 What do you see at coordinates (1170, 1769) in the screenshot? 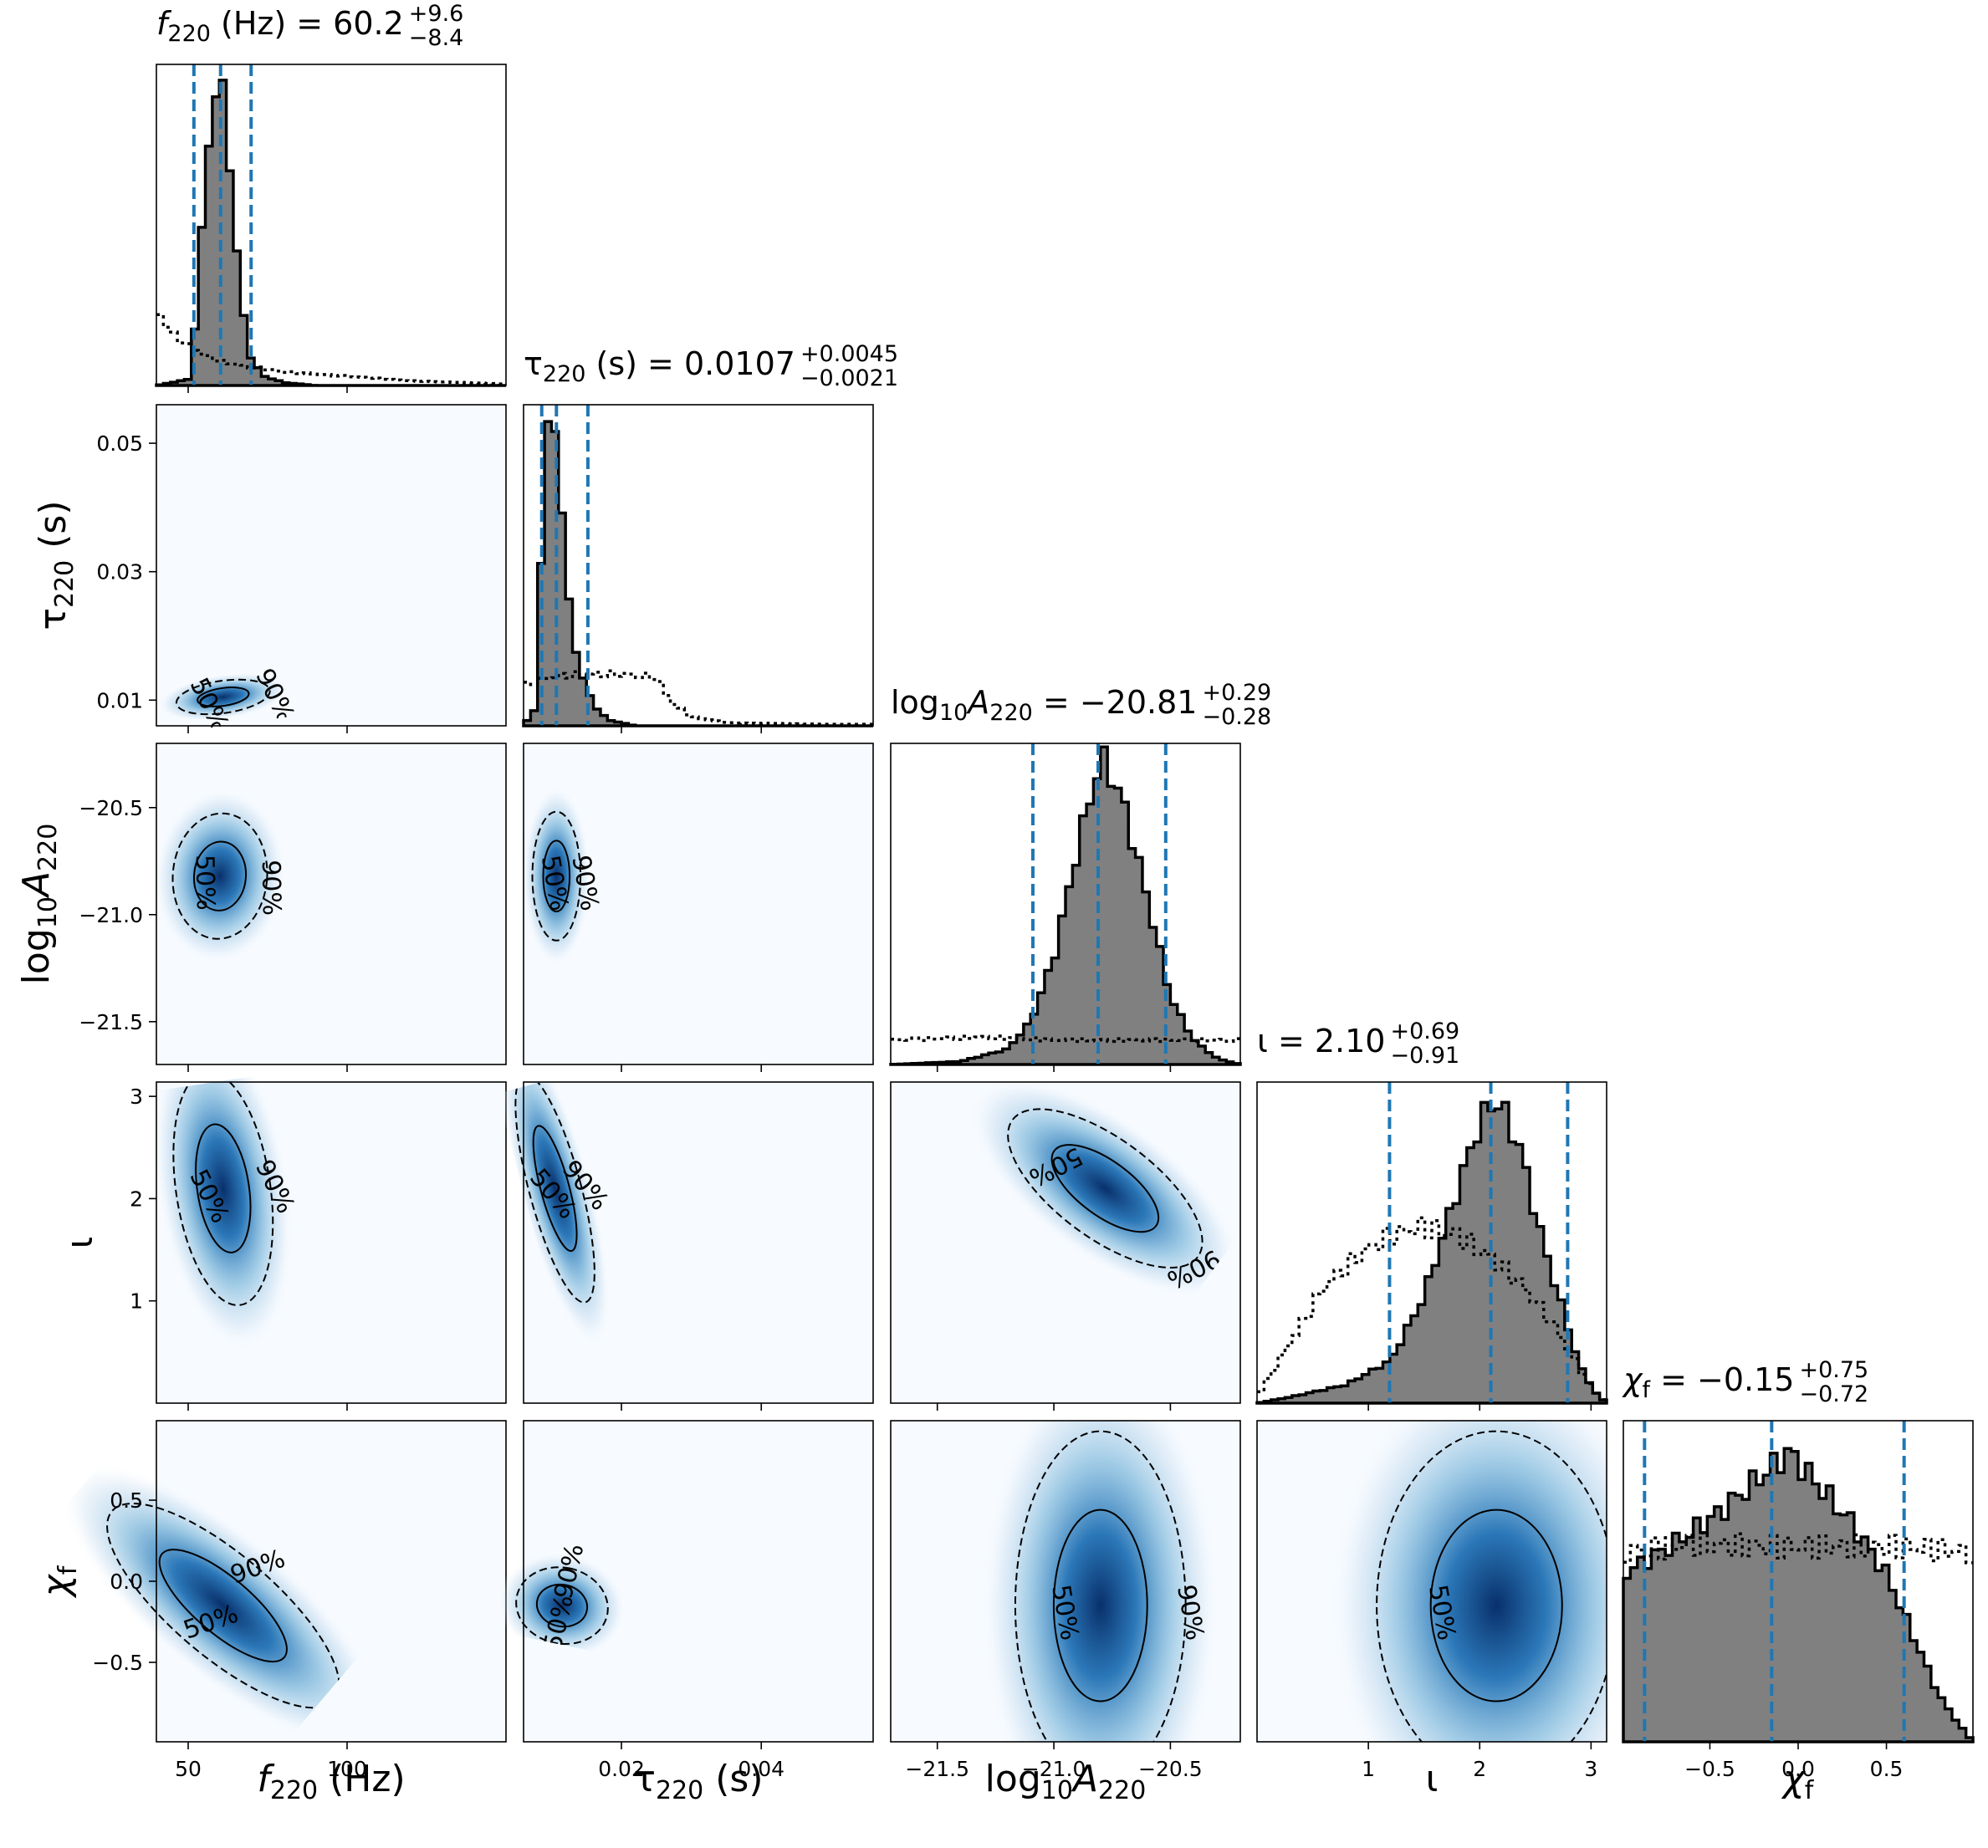
I see `x-tick-label: −20.5` at bounding box center [1170, 1769].